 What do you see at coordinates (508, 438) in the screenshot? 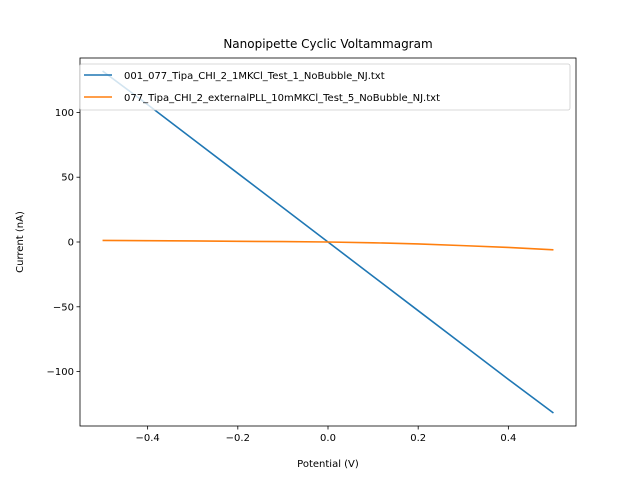
I see `x-tick-label: 0.4` at bounding box center [508, 438].